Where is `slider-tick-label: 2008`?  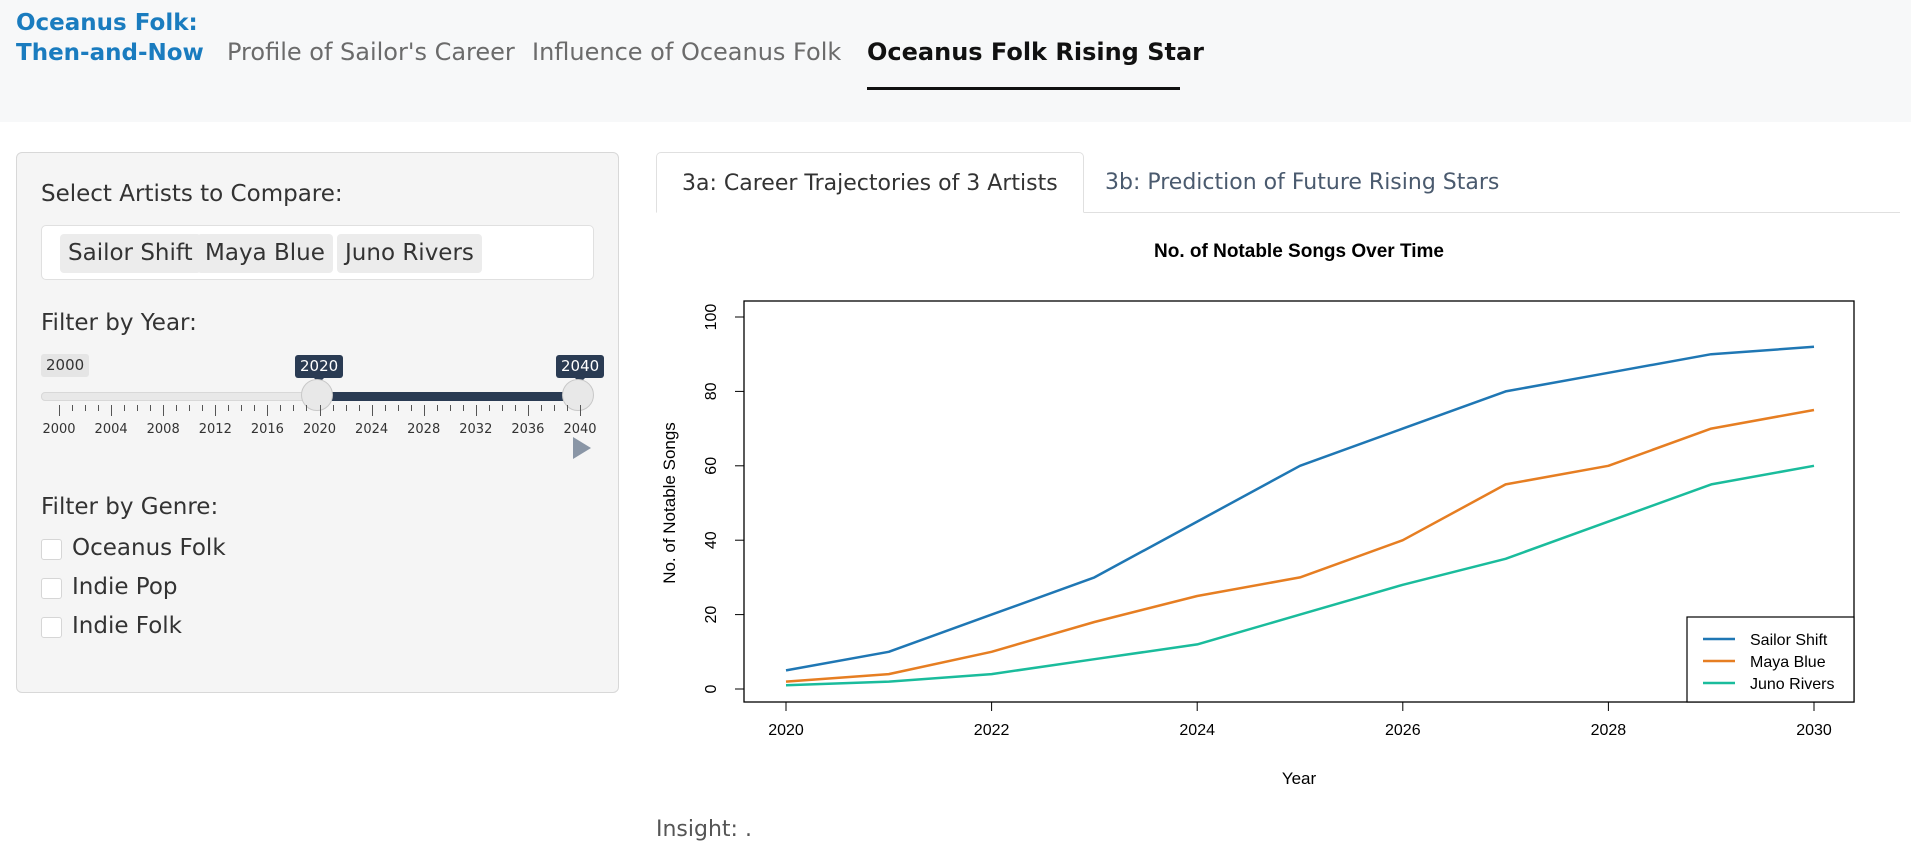 slider-tick-label: 2008 is located at coordinates (163, 429).